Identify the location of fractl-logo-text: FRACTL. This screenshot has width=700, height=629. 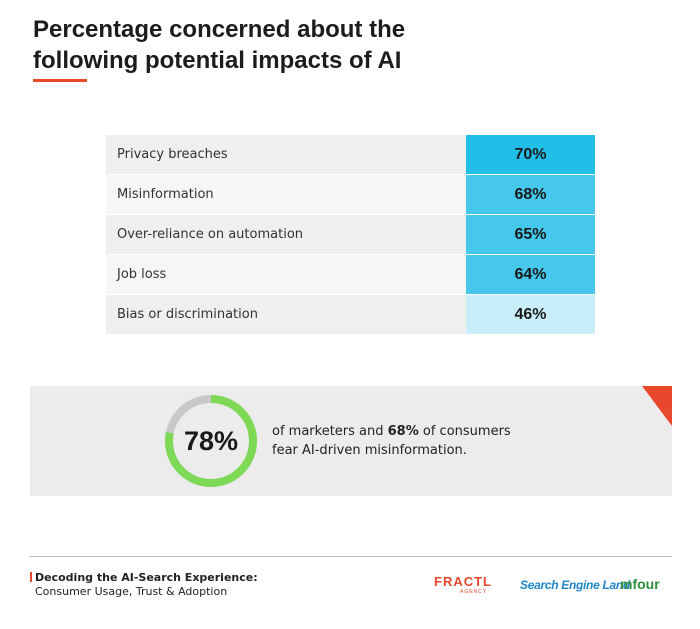
(463, 581).